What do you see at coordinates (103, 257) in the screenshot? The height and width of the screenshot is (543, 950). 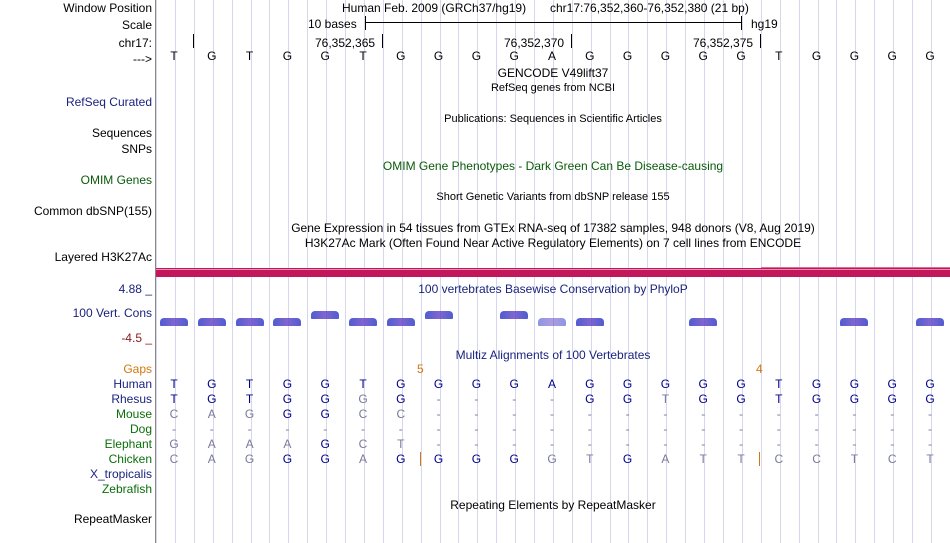 I see `label-layered-h3k27ac: Layered H3K27Ac` at bounding box center [103, 257].